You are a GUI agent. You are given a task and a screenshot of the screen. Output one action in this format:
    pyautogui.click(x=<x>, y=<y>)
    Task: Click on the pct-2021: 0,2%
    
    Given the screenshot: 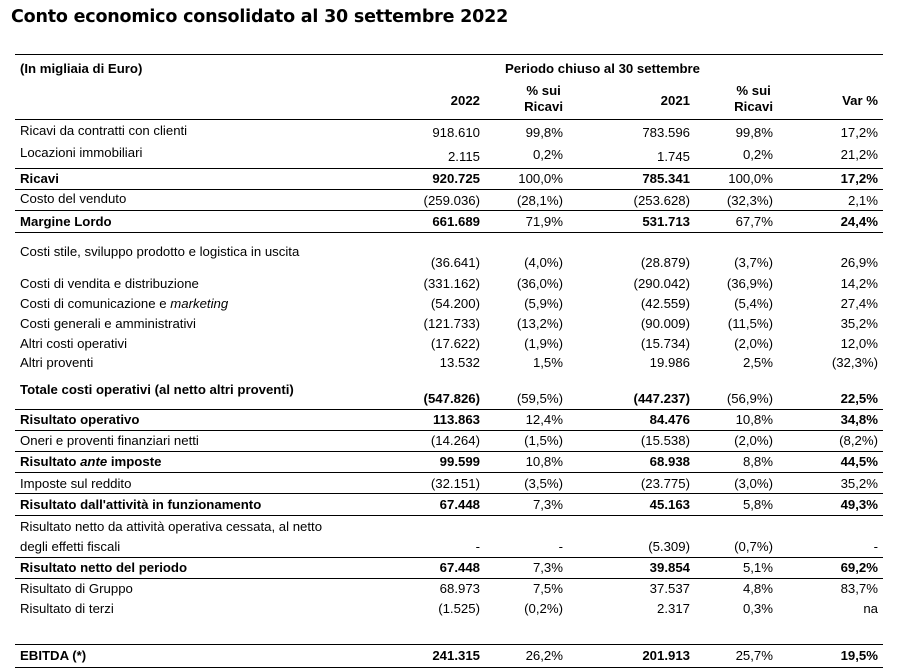 What is the action you would take?
    pyautogui.click(x=757, y=154)
    